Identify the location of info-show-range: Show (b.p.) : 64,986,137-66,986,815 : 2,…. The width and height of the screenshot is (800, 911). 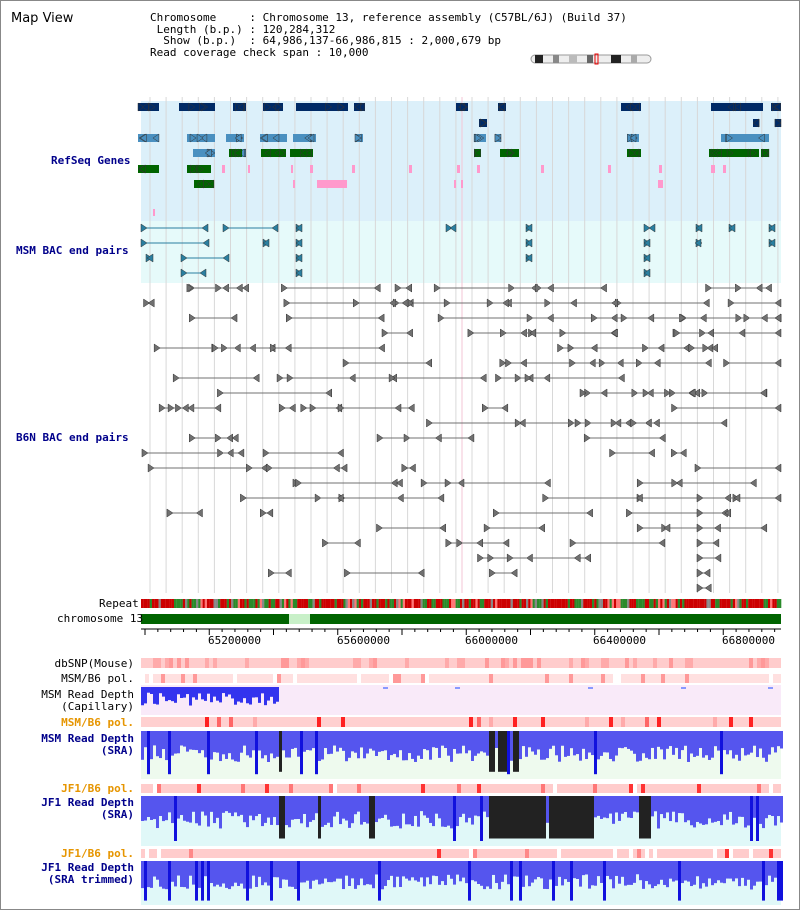
(325, 40).